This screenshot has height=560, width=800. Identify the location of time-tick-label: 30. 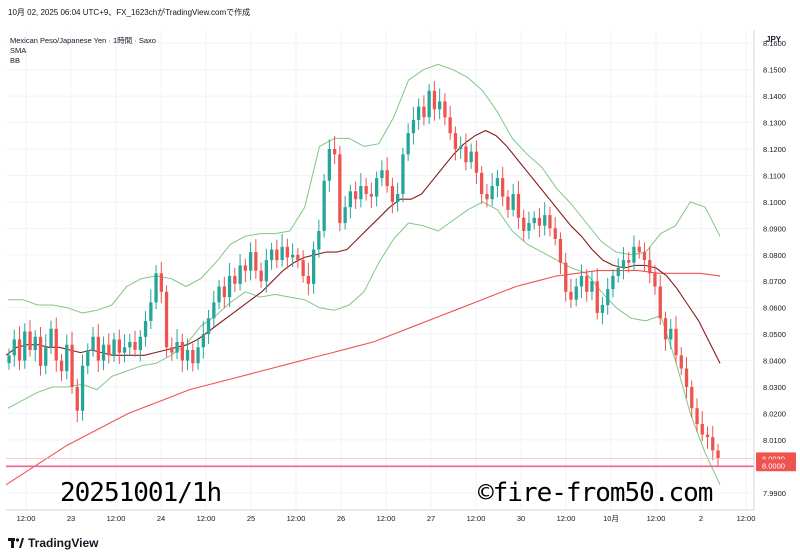
(521, 518).